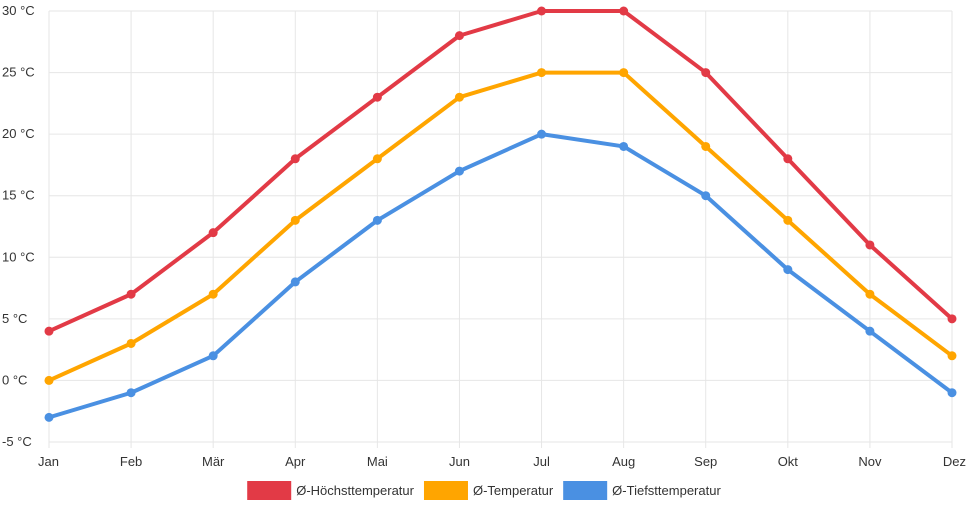 Image resolution: width=968 pixels, height=508 pixels. What do you see at coordinates (18, 72) in the screenshot?
I see `y-tick-label: 25 °C` at bounding box center [18, 72].